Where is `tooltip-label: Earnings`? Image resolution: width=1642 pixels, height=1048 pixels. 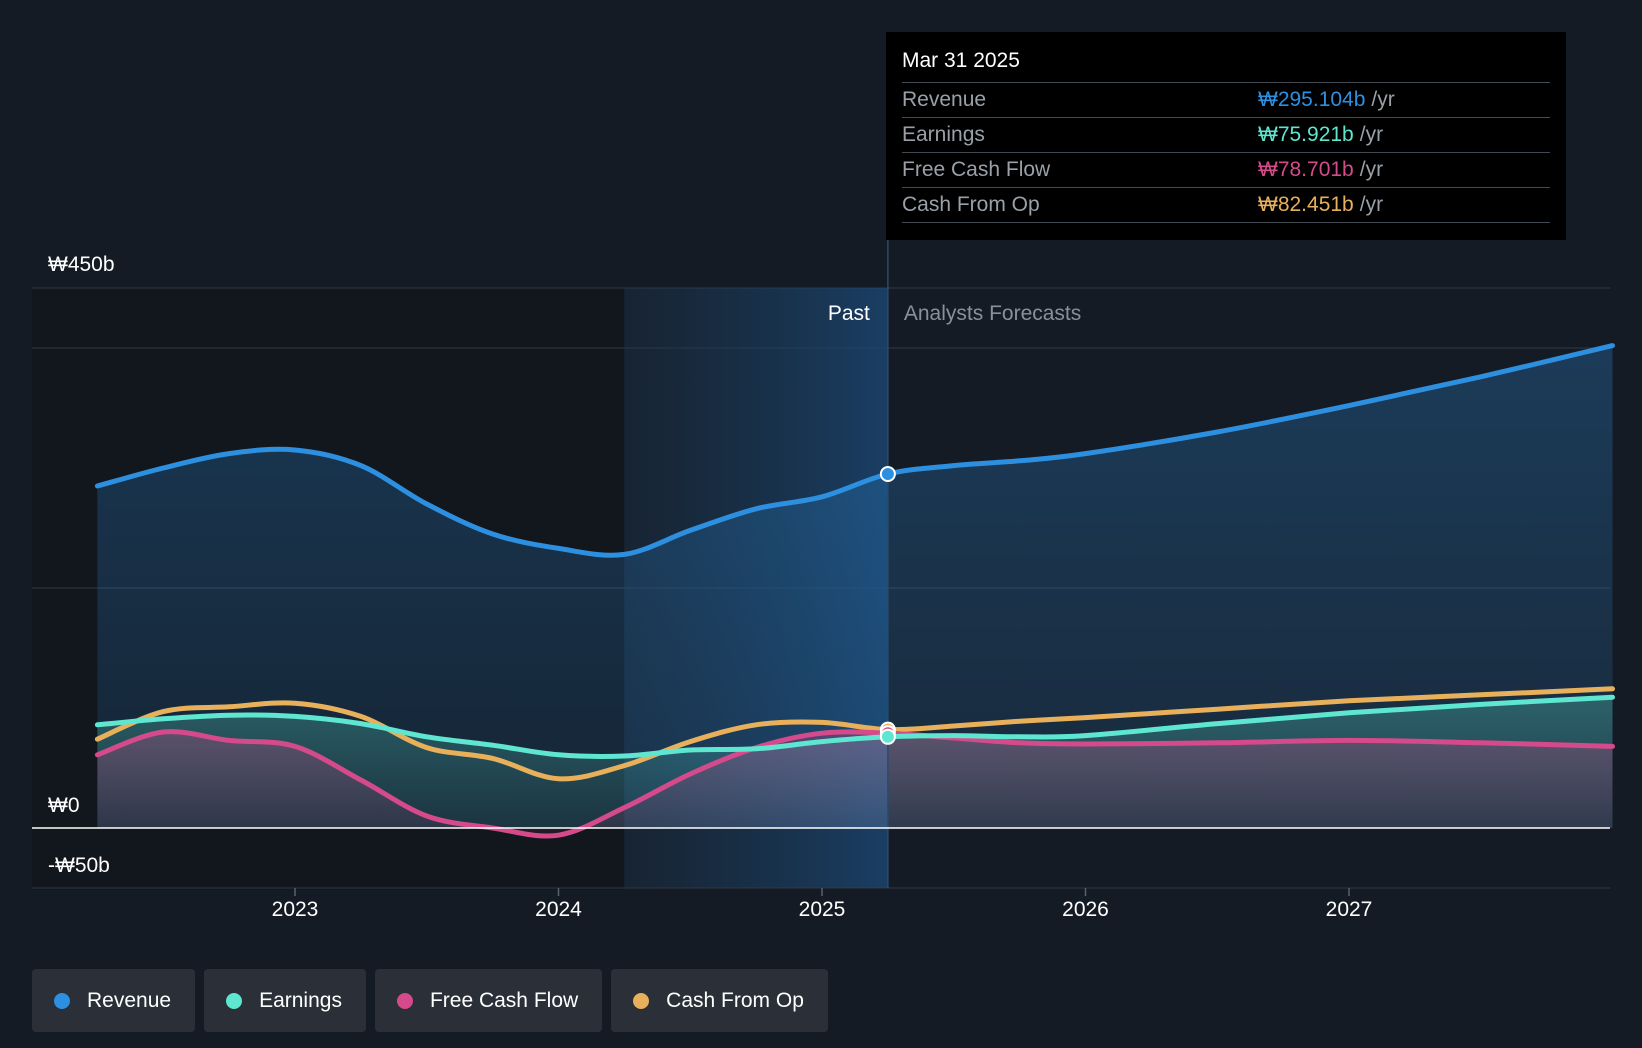 tooltip-label: Earnings is located at coordinates (943, 134).